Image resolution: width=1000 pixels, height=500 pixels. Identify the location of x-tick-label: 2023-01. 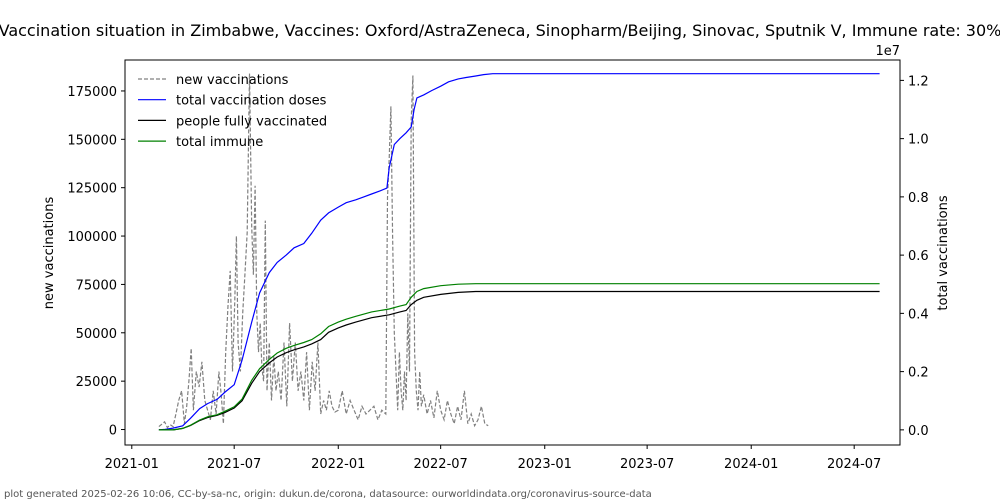
(545, 464).